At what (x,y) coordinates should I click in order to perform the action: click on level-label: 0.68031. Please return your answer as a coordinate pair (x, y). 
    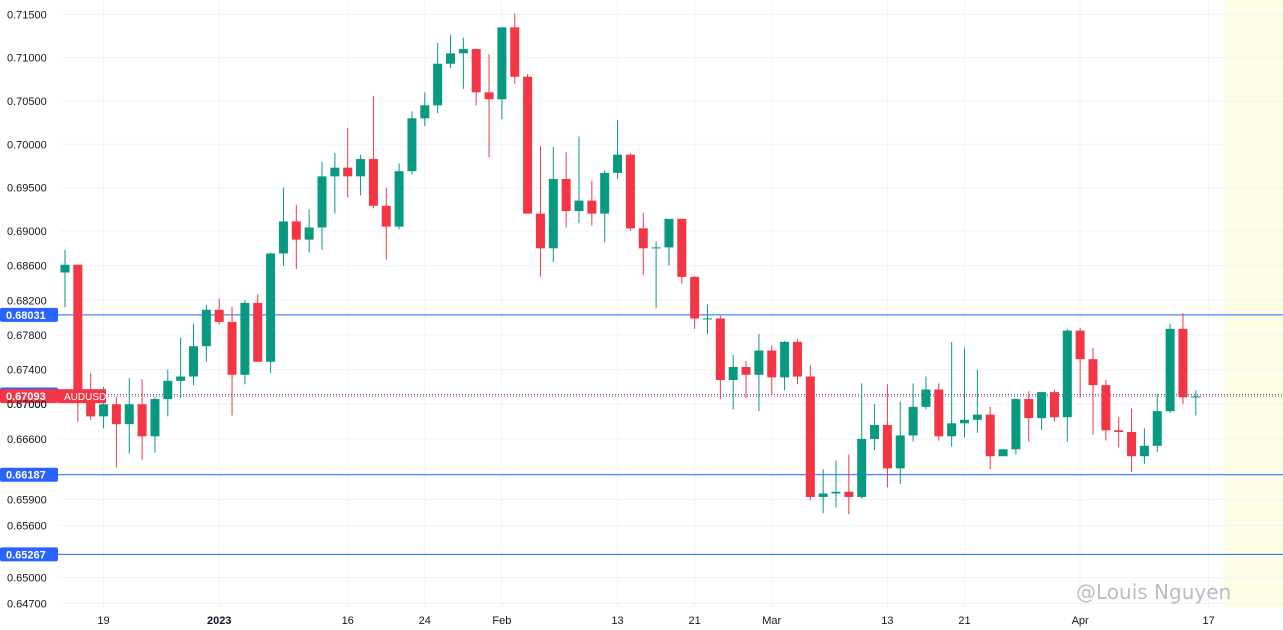
    Looking at the image, I should click on (29, 314).